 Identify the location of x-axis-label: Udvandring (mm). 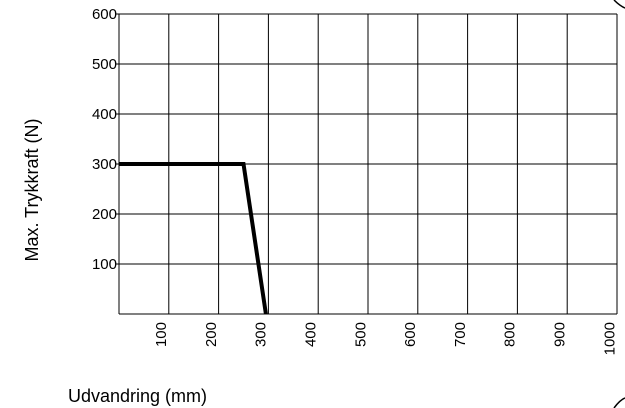
(137, 396).